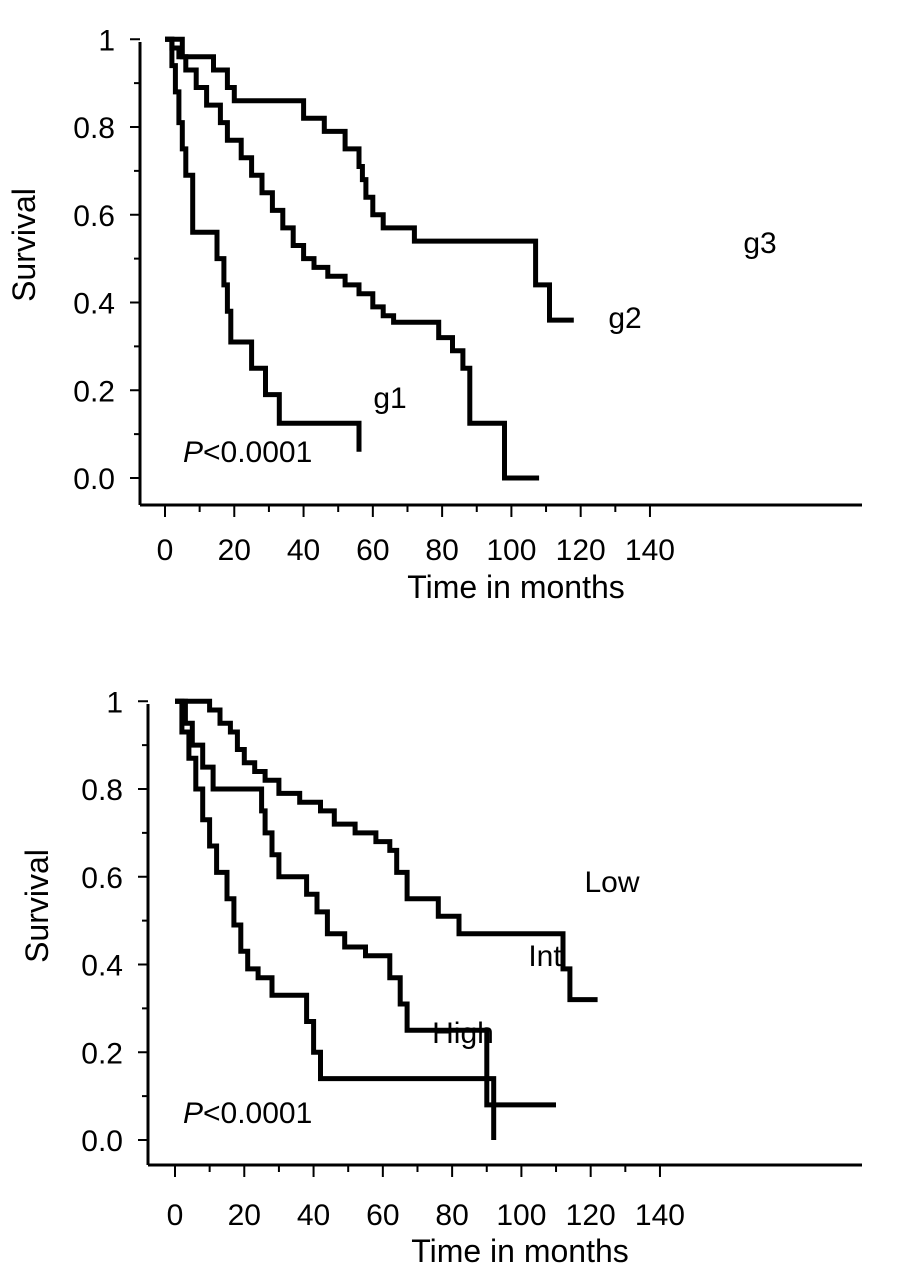 Image resolution: width=898 pixels, height=1280 pixels. Describe the element at coordinates (389, 398) in the screenshot. I see `series-label-g1: g1` at that location.